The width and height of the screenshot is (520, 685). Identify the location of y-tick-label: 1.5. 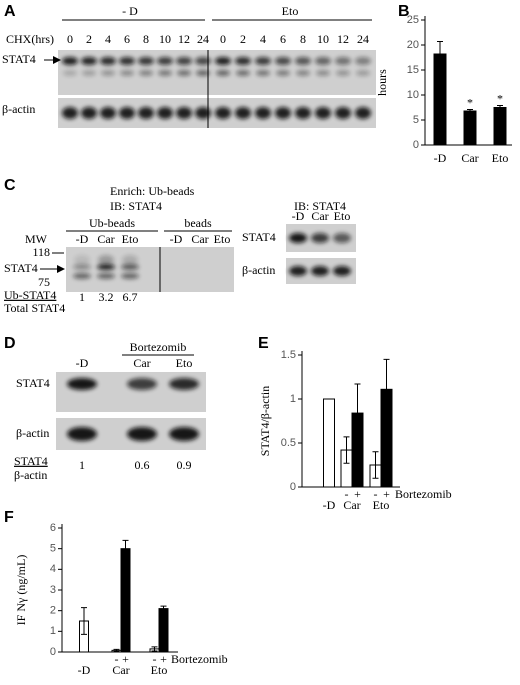
(288, 355).